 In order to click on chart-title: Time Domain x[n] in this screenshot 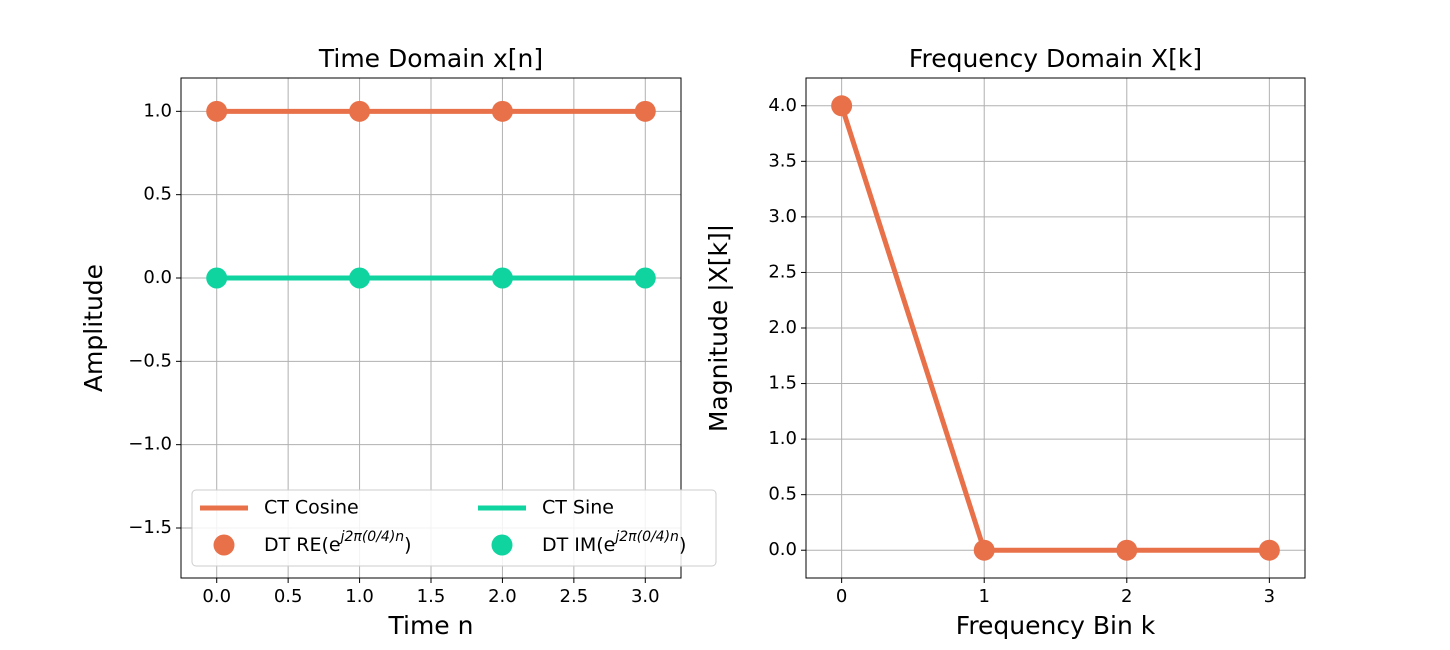, I will do `click(430, 58)`.